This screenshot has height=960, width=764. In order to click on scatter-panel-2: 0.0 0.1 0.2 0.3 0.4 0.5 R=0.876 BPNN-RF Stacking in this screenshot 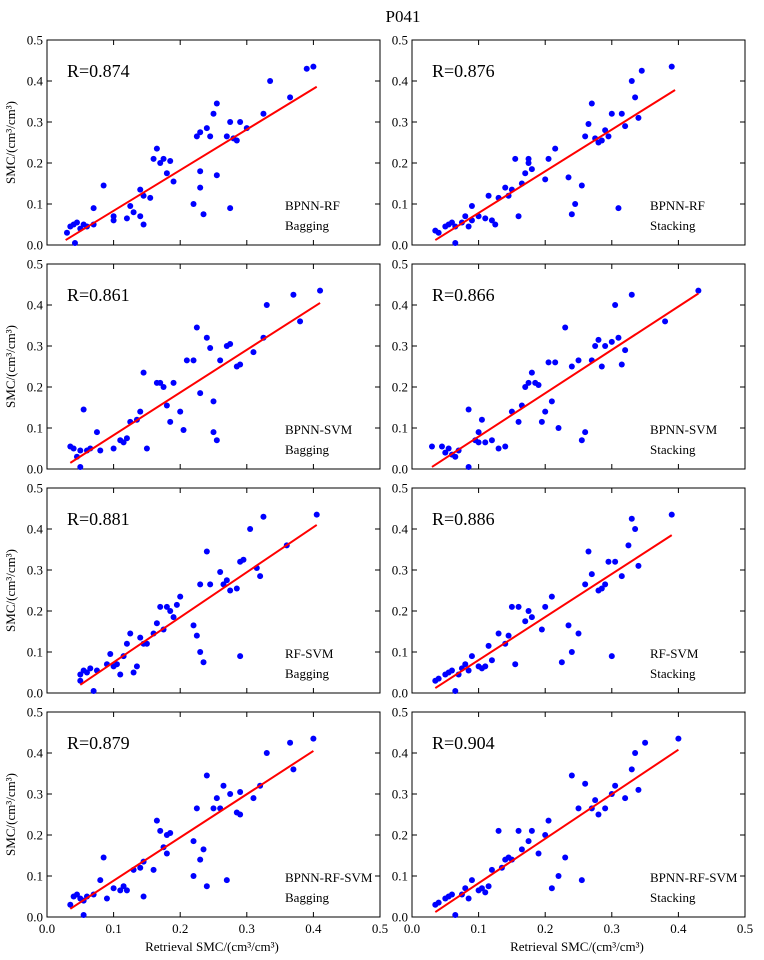, I will do `click(569, 143)`.